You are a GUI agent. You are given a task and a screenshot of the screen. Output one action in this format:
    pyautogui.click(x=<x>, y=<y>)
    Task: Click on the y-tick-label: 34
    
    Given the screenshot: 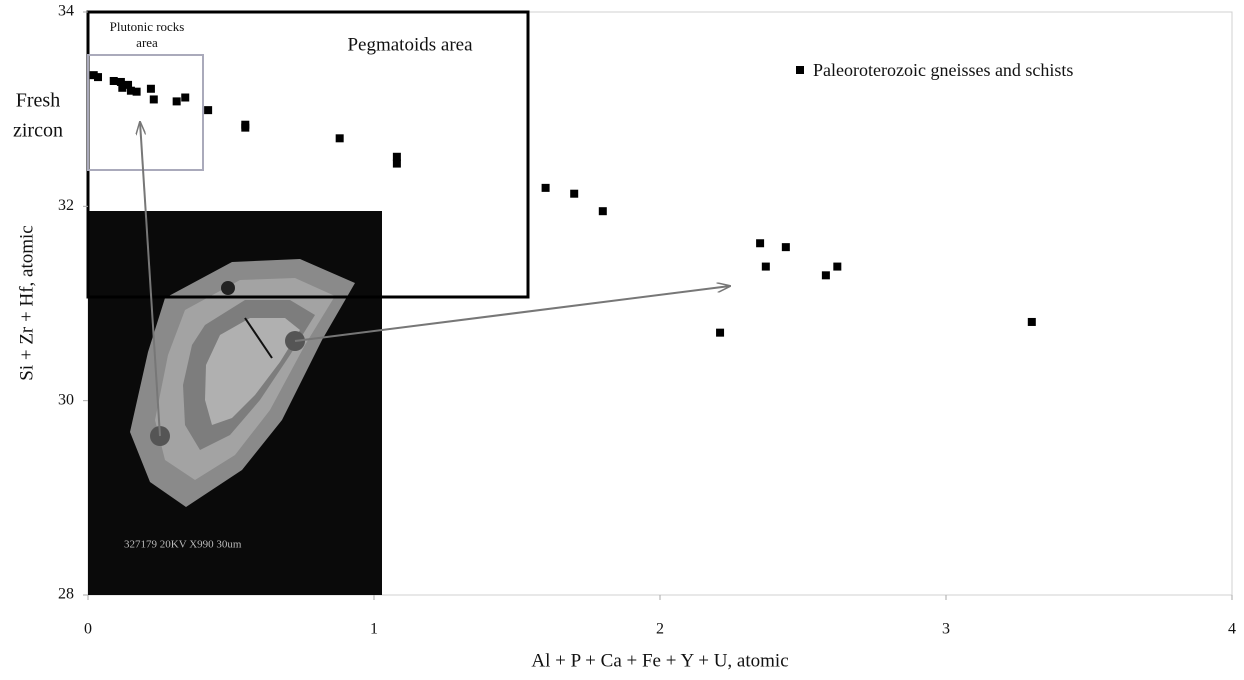 What is the action you would take?
    pyautogui.click(x=66, y=11)
    